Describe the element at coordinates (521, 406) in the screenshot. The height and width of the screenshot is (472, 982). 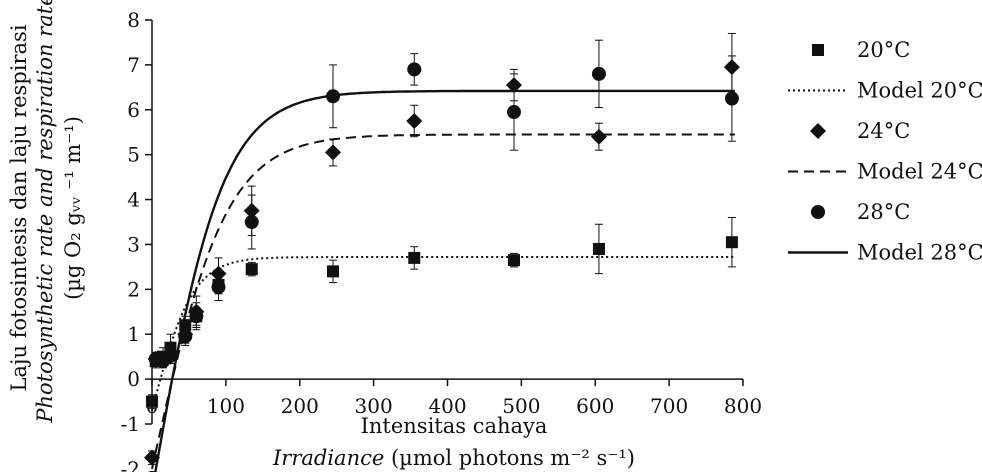
I see `x-tick-label: 500` at that location.